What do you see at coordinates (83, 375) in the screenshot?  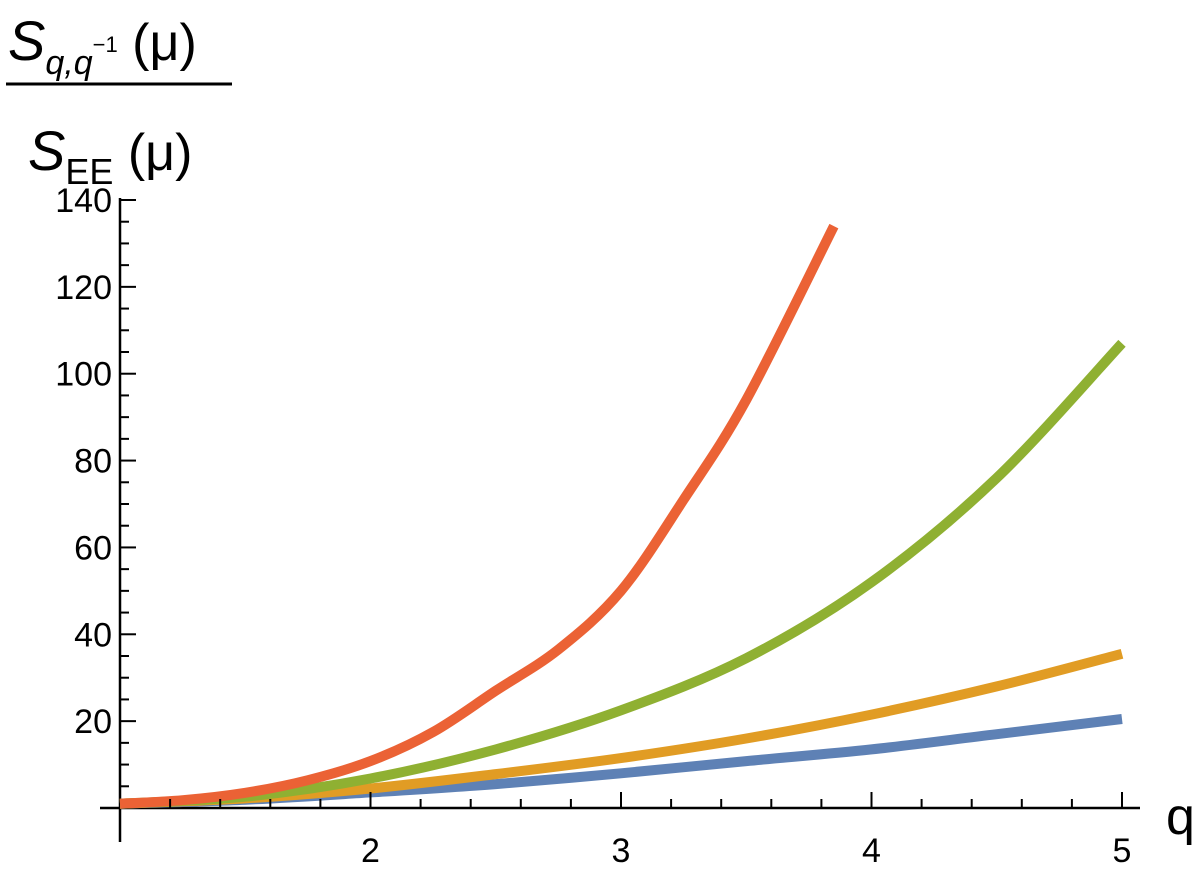 I see `y-tick-label: 100` at bounding box center [83, 375].